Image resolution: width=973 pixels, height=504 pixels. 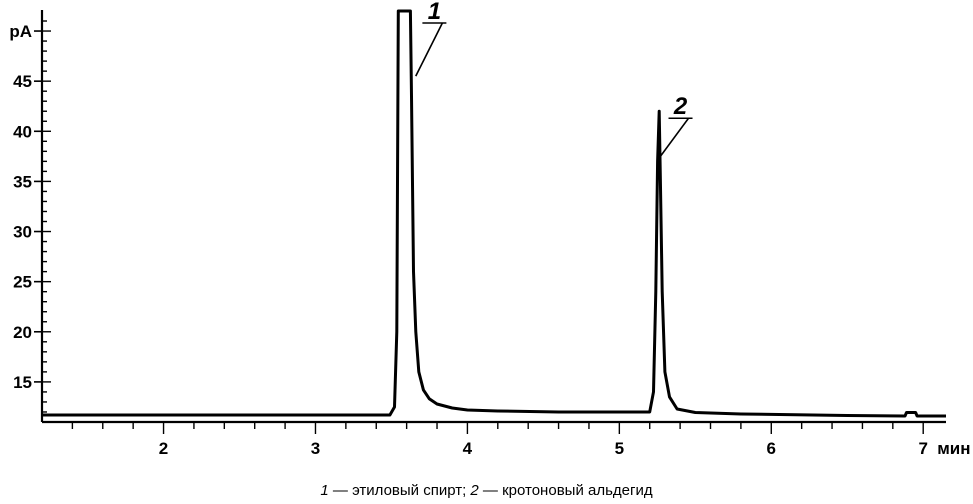 I want to click on peak-label: 1, so click(x=434, y=12).